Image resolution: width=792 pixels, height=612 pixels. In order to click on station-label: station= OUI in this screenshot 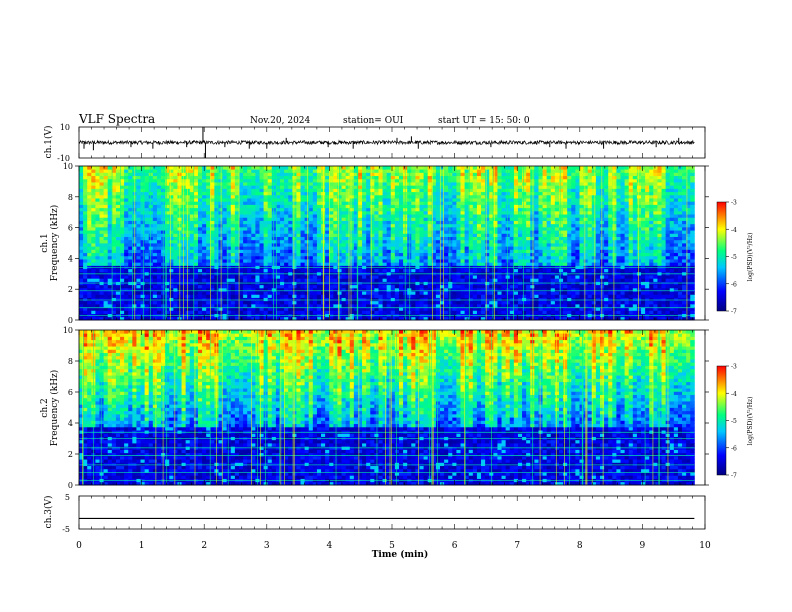, I will do `click(373, 121)`.